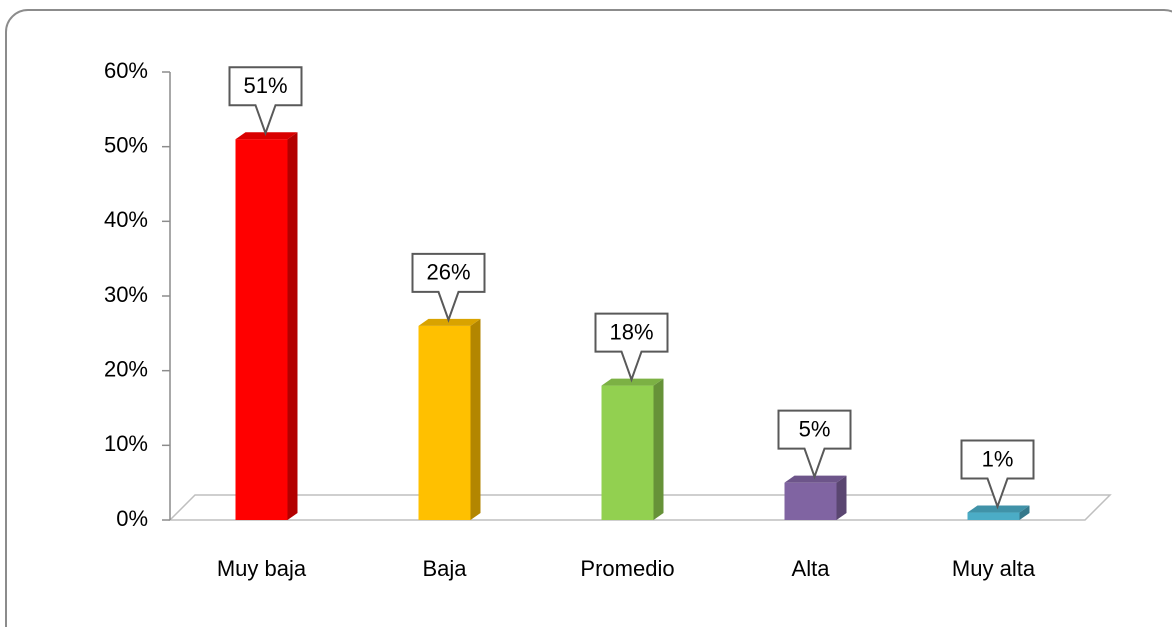 This screenshot has height=627, width=1172. Describe the element at coordinates (265, 85) in the screenshot. I see `data-label: 51%` at that location.